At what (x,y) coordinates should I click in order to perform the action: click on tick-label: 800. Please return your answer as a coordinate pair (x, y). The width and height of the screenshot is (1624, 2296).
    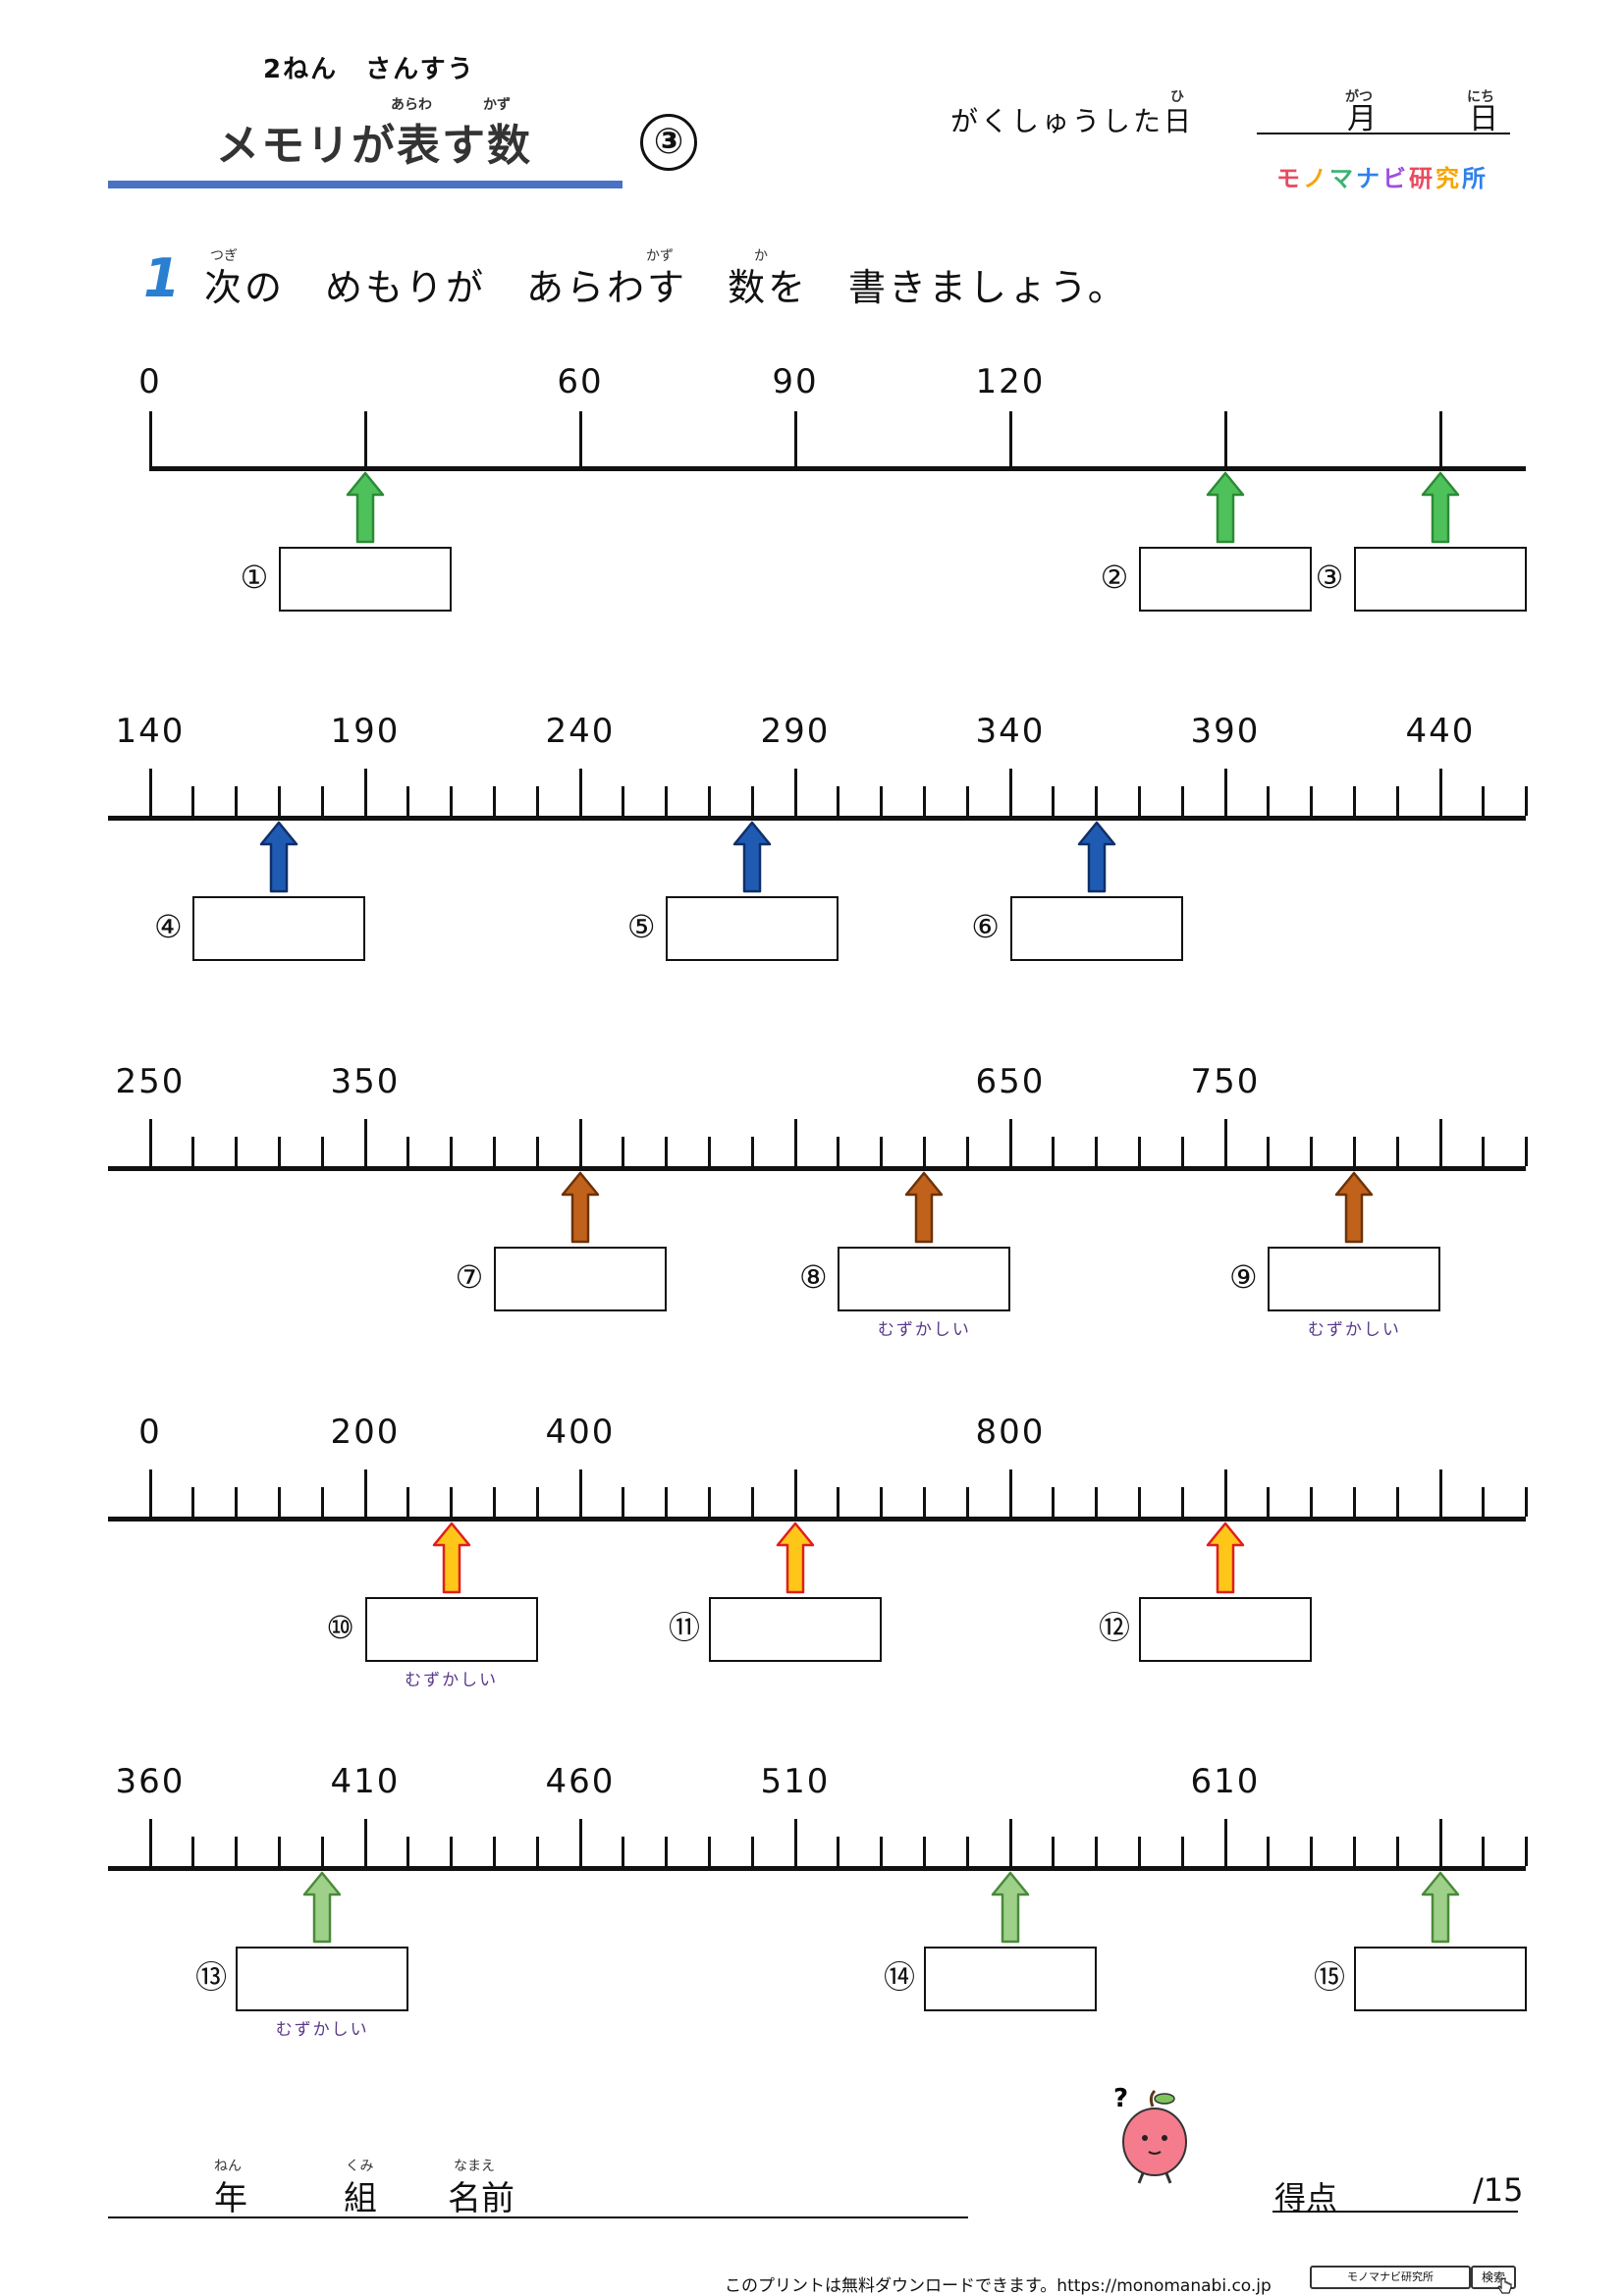
    Looking at the image, I should click on (1010, 1432).